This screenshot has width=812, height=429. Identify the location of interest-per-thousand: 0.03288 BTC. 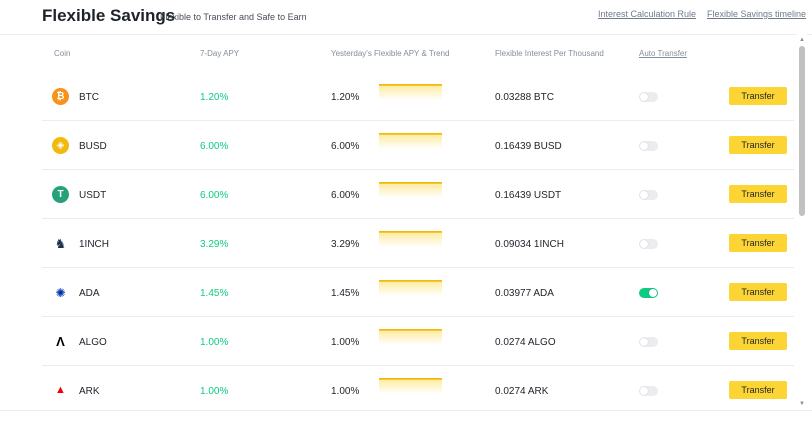
(524, 97).